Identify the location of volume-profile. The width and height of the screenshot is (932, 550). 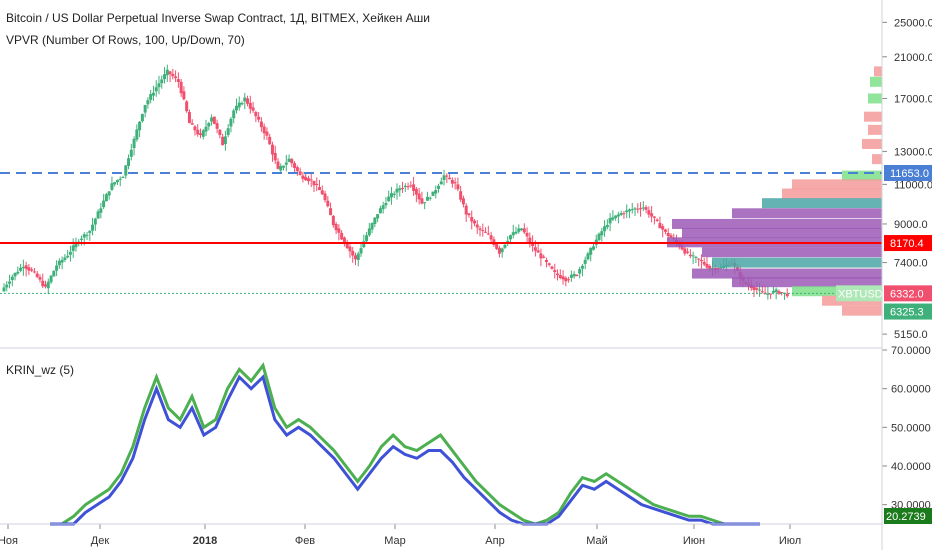
(774, 191).